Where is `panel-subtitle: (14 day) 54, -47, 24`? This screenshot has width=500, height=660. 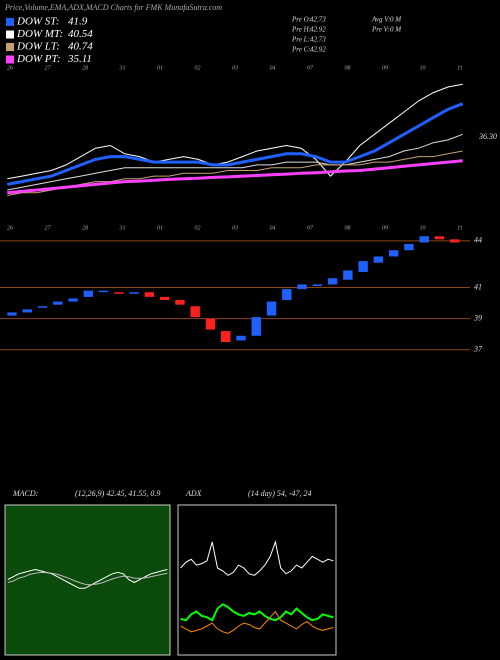
panel-subtitle: (14 day) 54, -47, 24 is located at coordinates (280, 493).